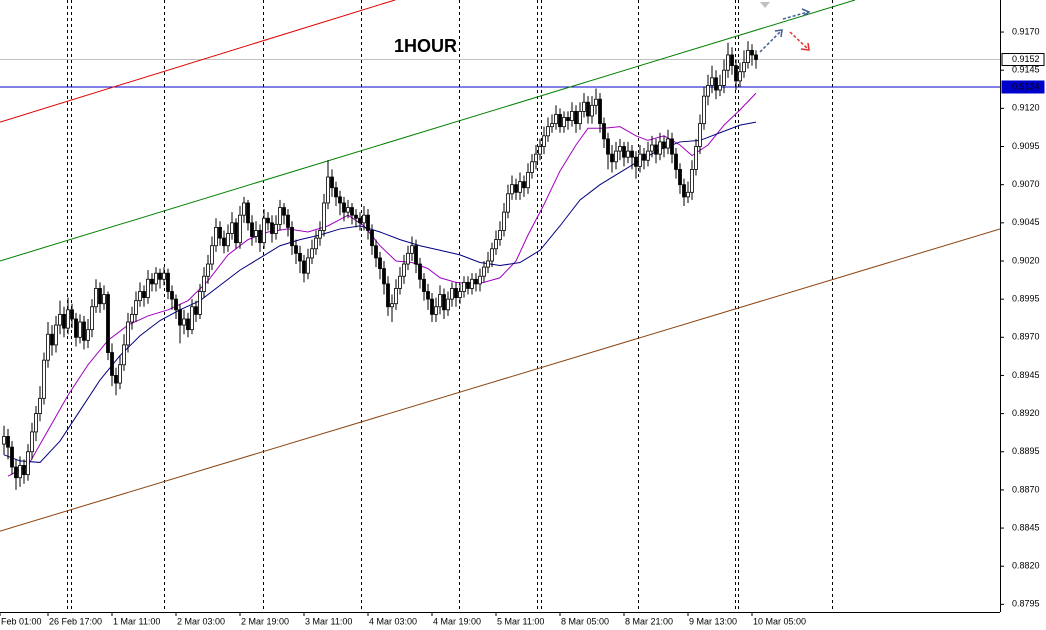 This screenshot has height=630, width=1046. Describe the element at coordinates (1026, 375) in the screenshot. I see `y-tick-label: 0.8945` at that location.